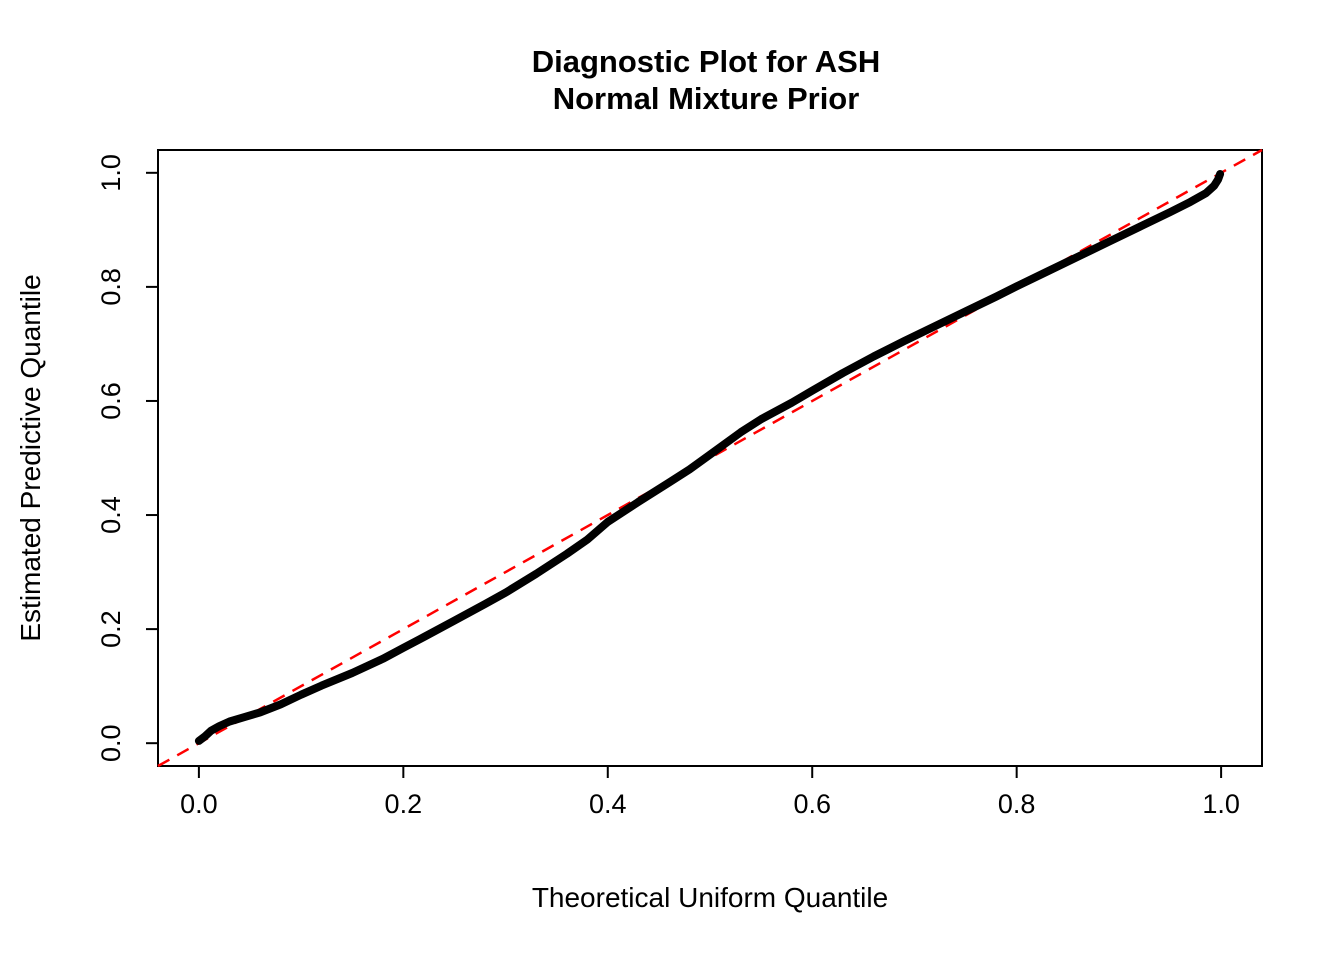  What do you see at coordinates (608, 804) in the screenshot?
I see `x-axis-tick-label: 0.4` at bounding box center [608, 804].